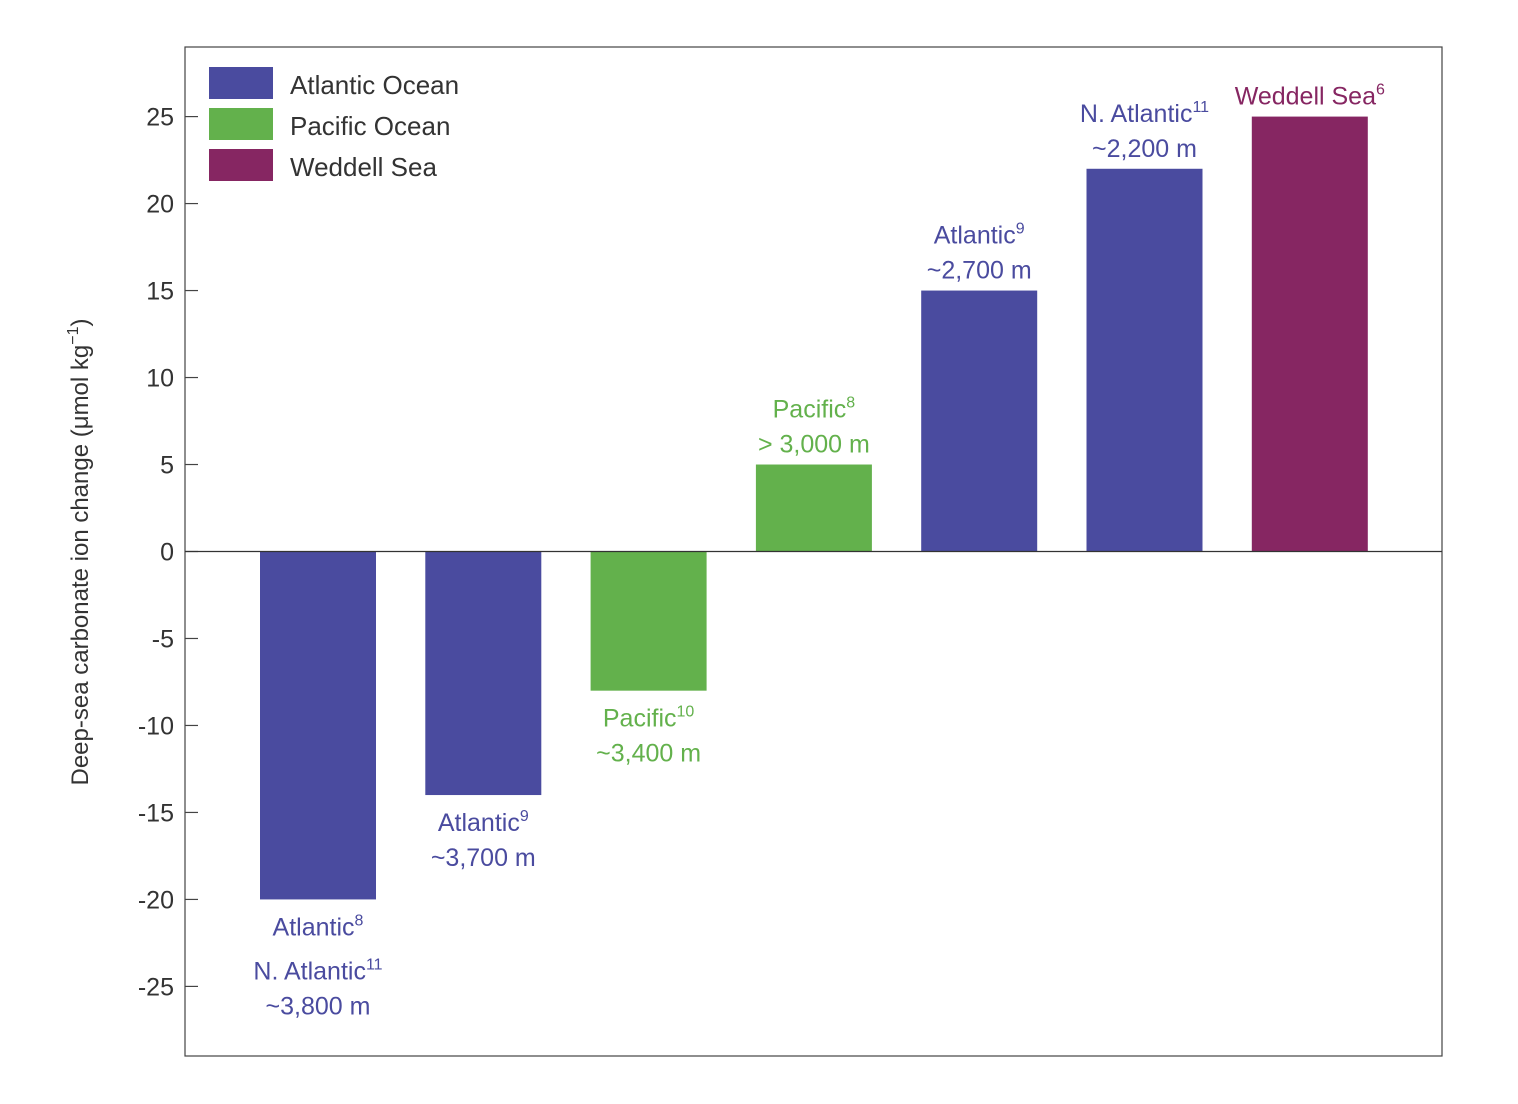  I want to click on bar-1-label-line: Atlantic8, so click(318, 926).